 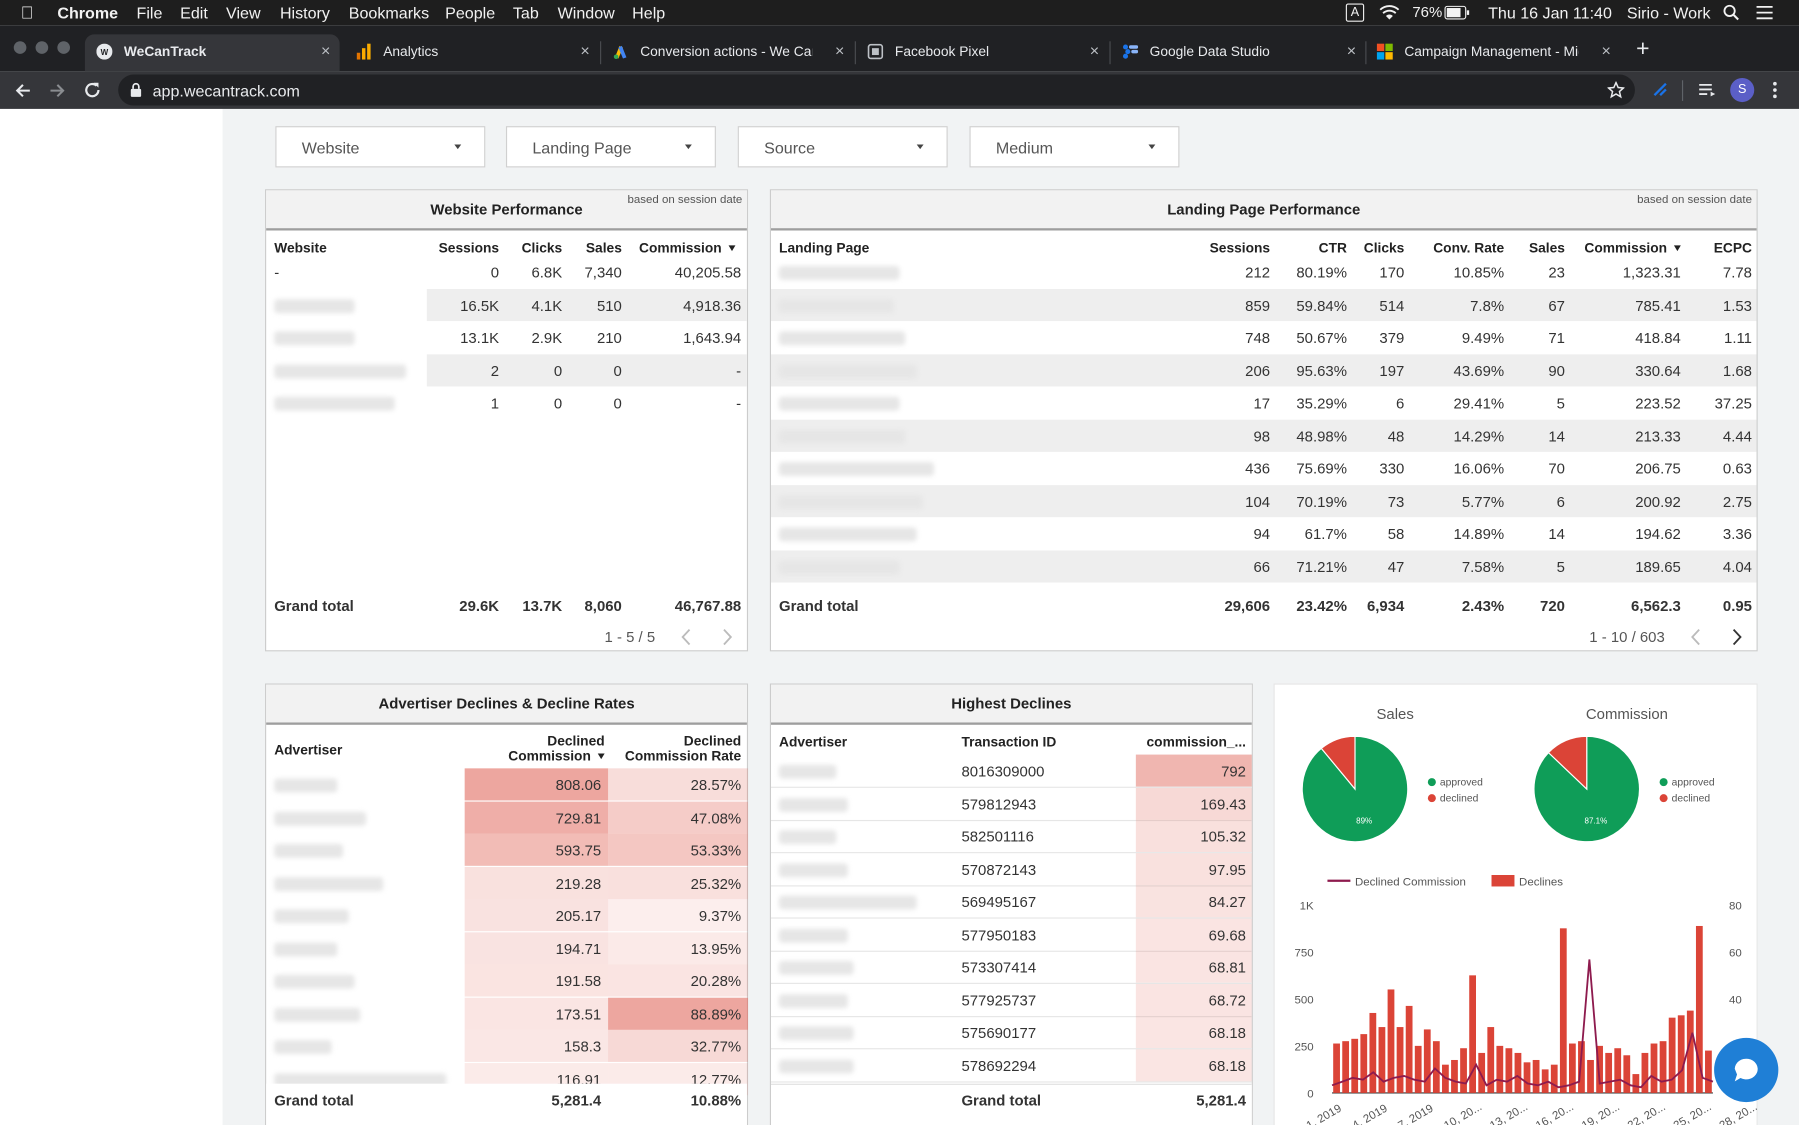 What do you see at coordinates (226, 90) in the screenshot?
I see `url-text: app.wecantrack.com` at bounding box center [226, 90].